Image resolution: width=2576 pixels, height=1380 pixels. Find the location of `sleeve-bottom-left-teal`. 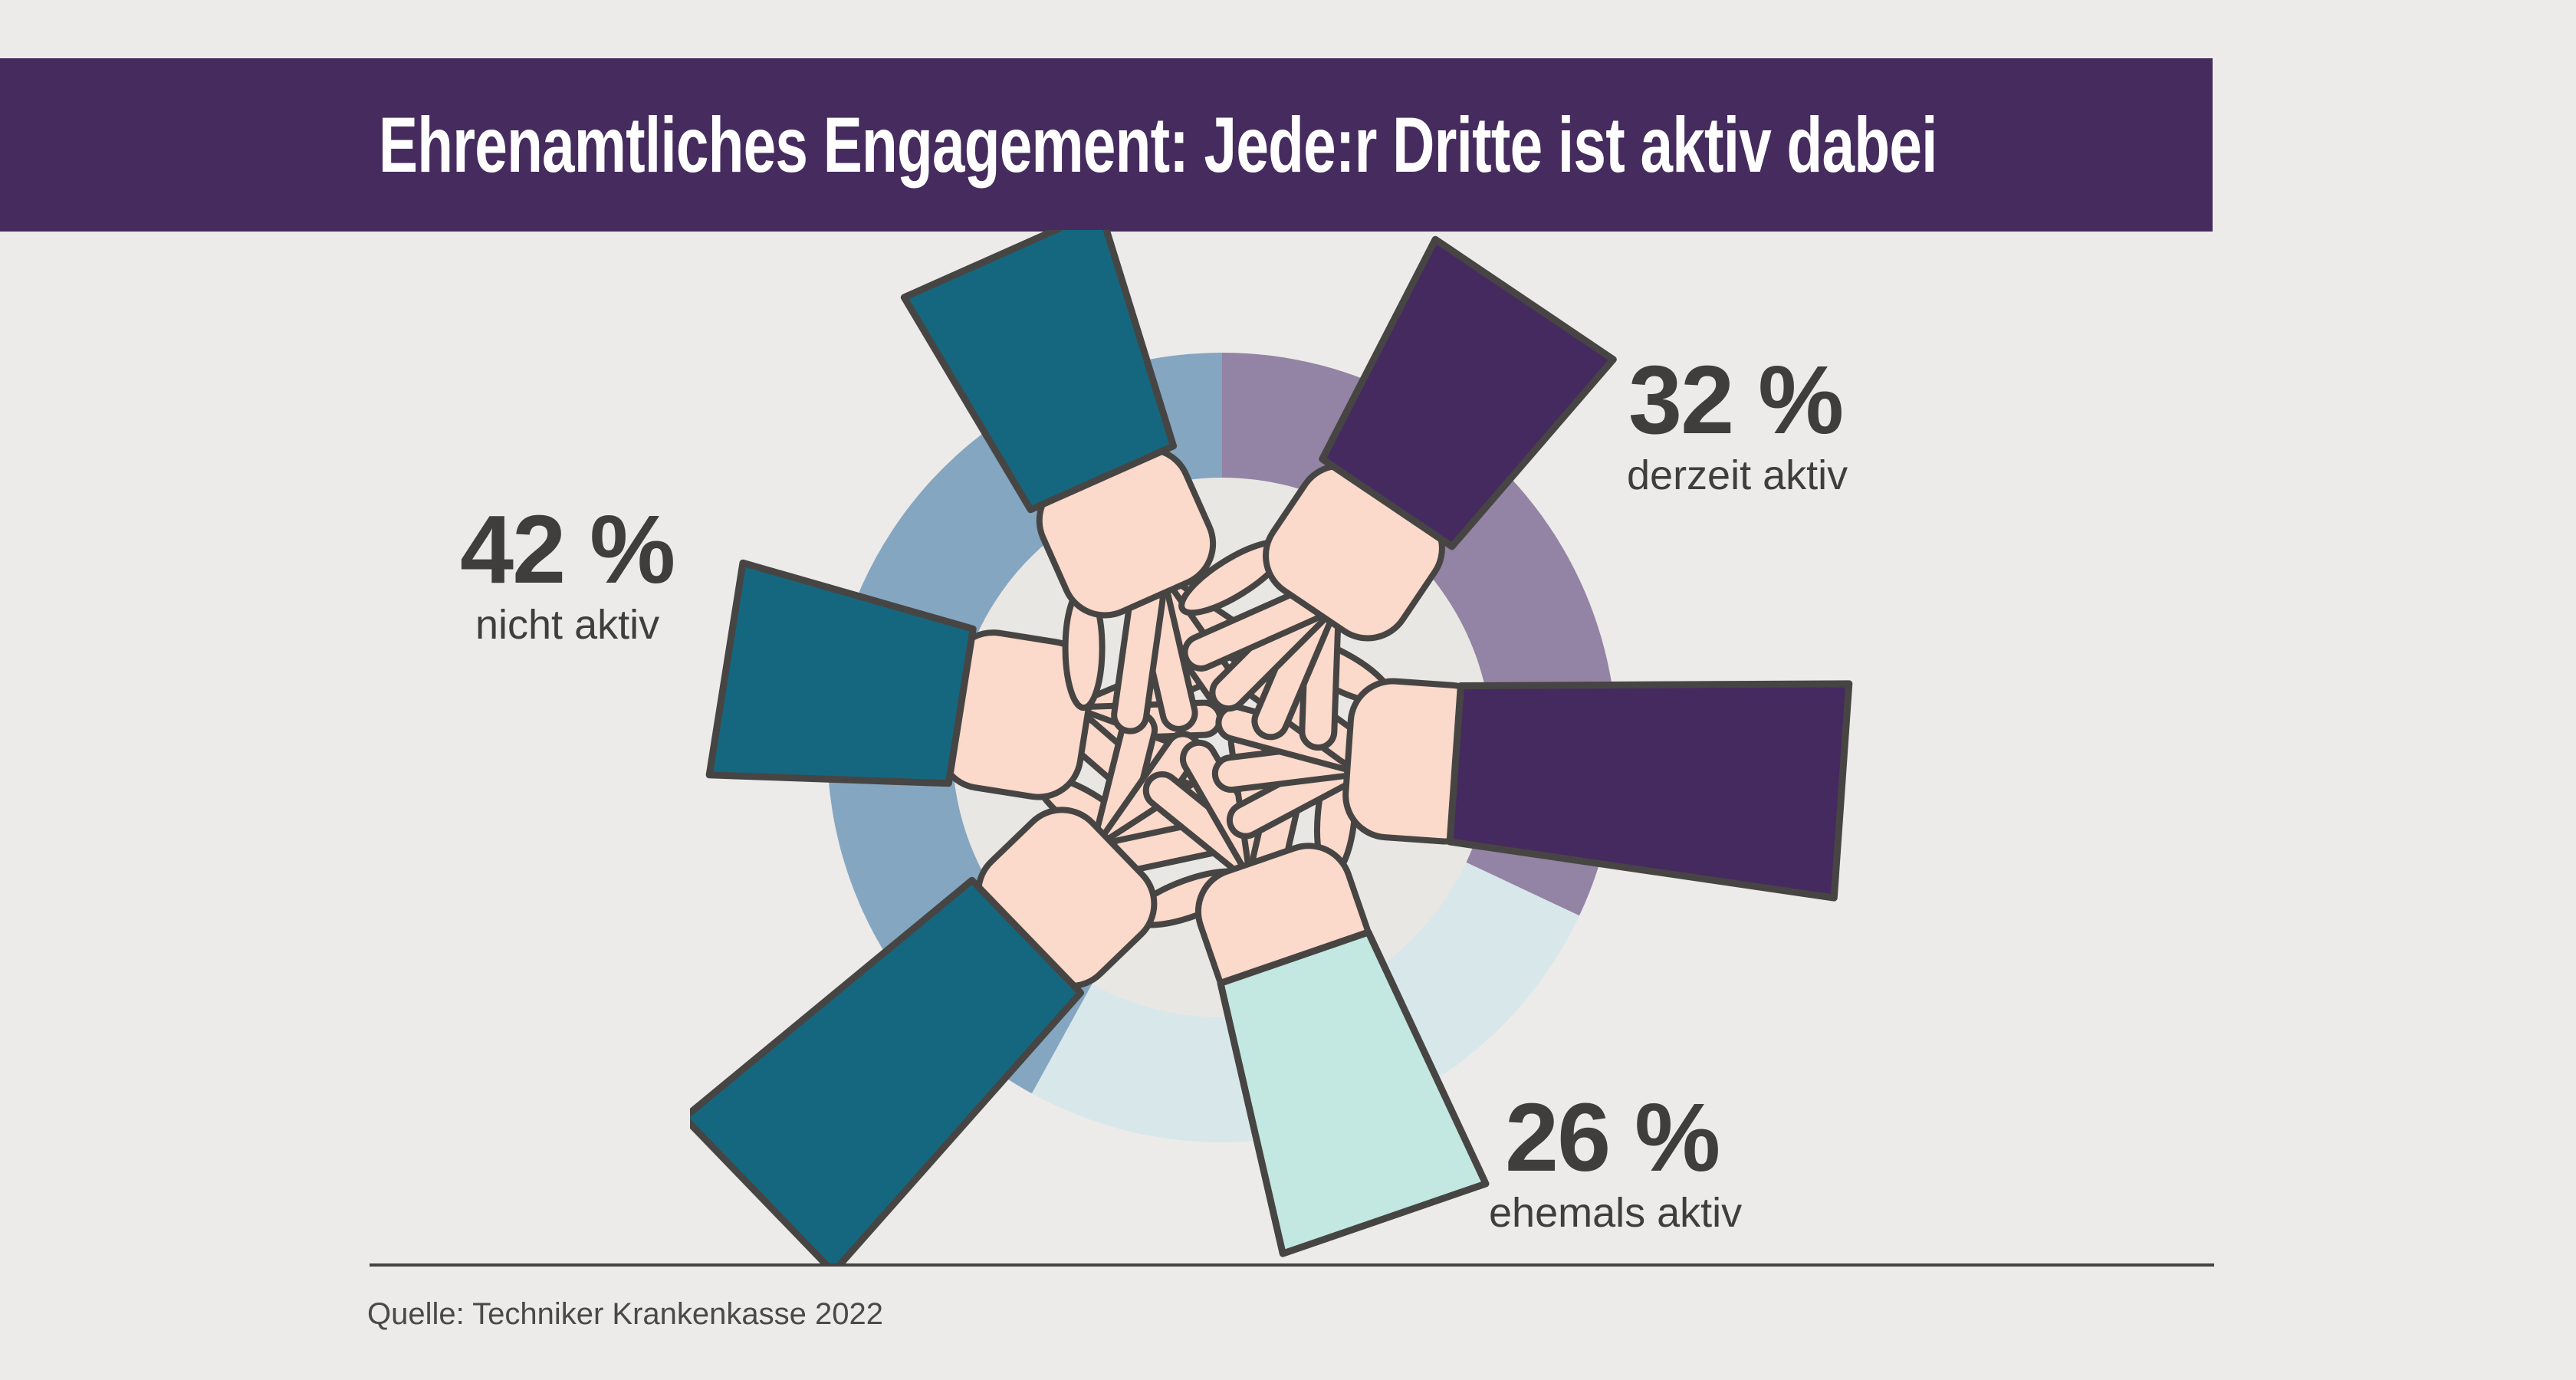

sleeve-bottom-left-teal is located at coordinates (887, 1070).